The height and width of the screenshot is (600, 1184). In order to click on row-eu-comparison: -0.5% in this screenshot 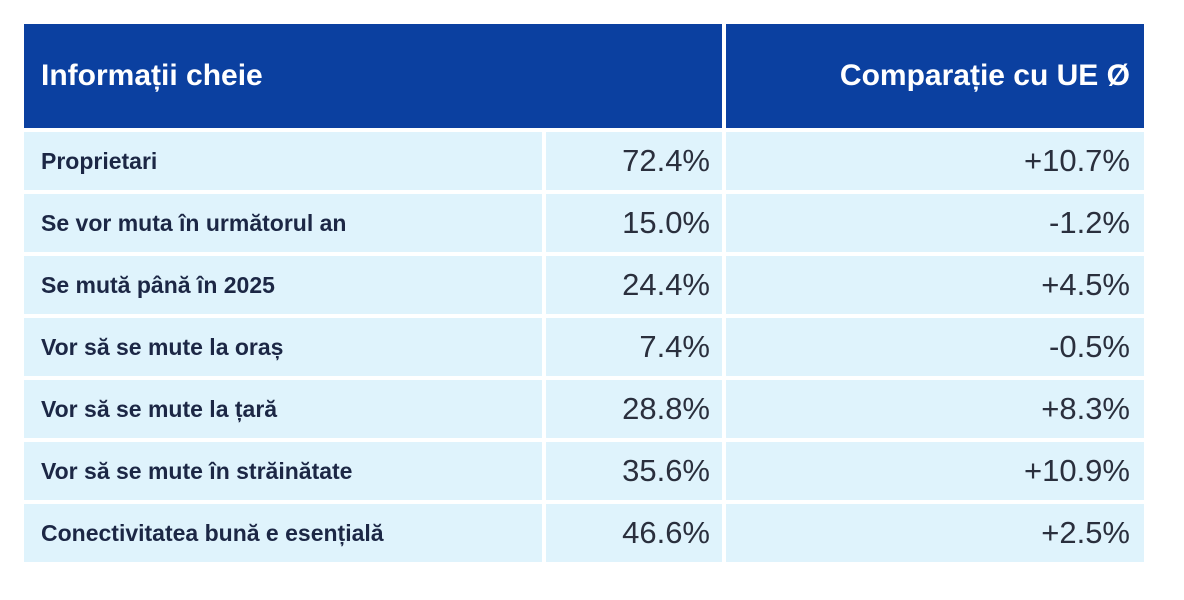, I will do `click(935, 347)`.